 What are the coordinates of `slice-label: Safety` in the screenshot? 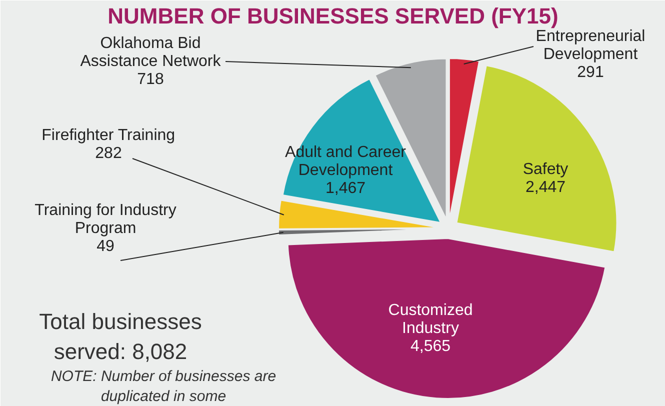 It's located at (545, 169).